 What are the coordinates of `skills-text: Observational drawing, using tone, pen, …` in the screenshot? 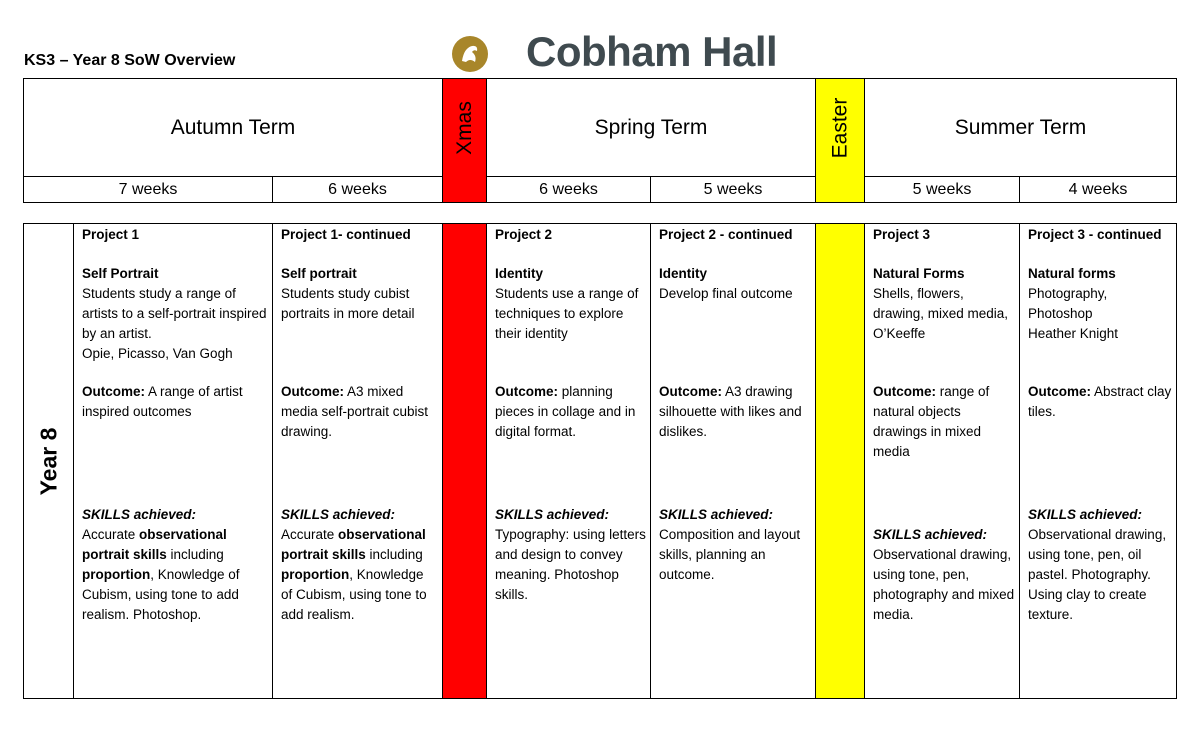 It's located at (944, 585).